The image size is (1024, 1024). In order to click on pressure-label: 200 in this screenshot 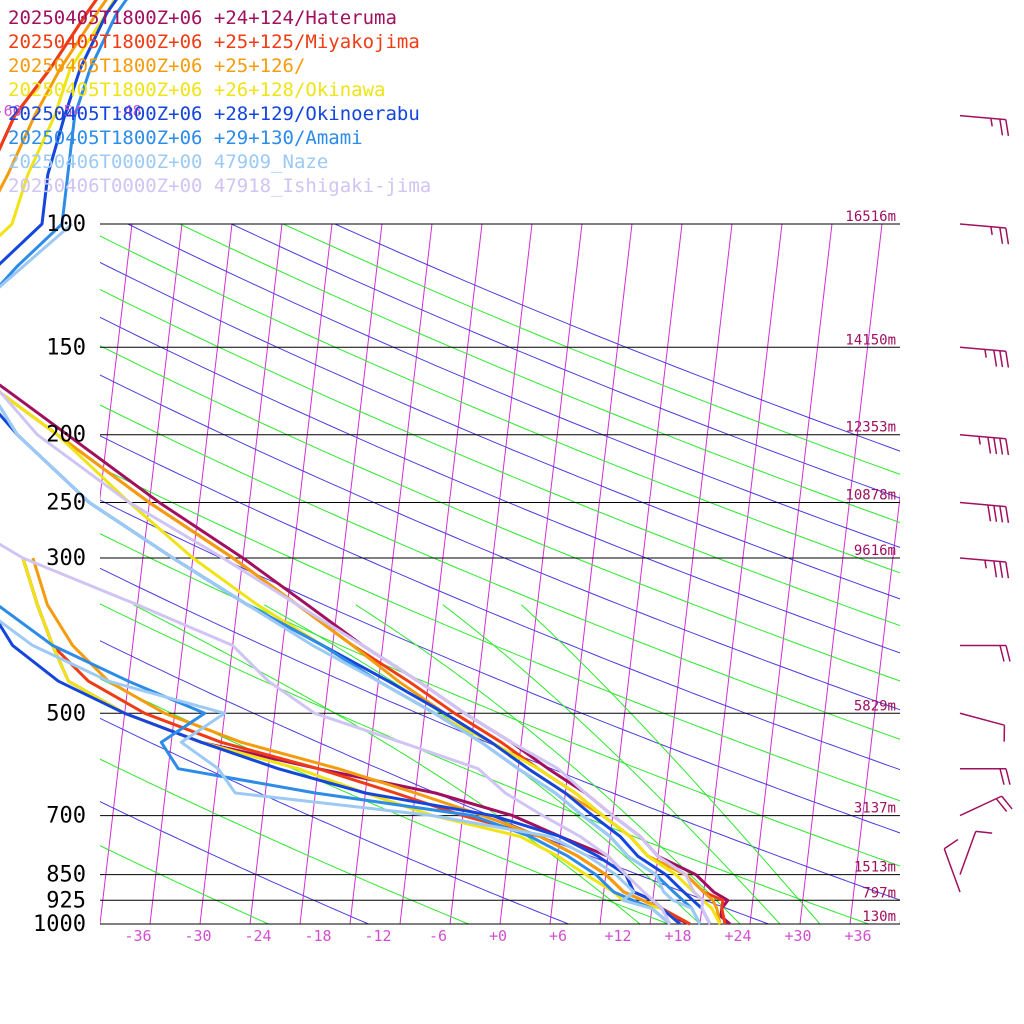, I will do `click(66, 435)`.